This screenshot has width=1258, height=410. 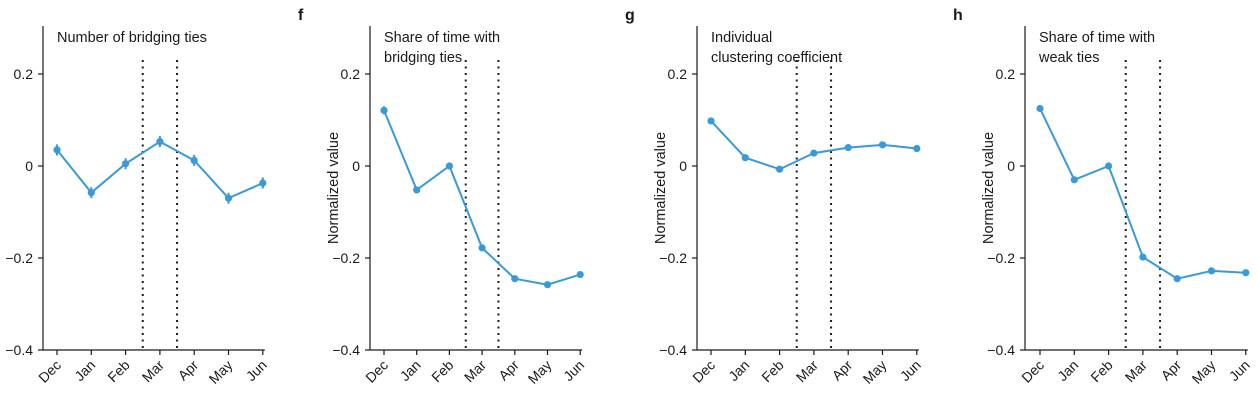 What do you see at coordinates (1096, 48) in the screenshot?
I see `chart-title: Share of time with weak ties` at bounding box center [1096, 48].